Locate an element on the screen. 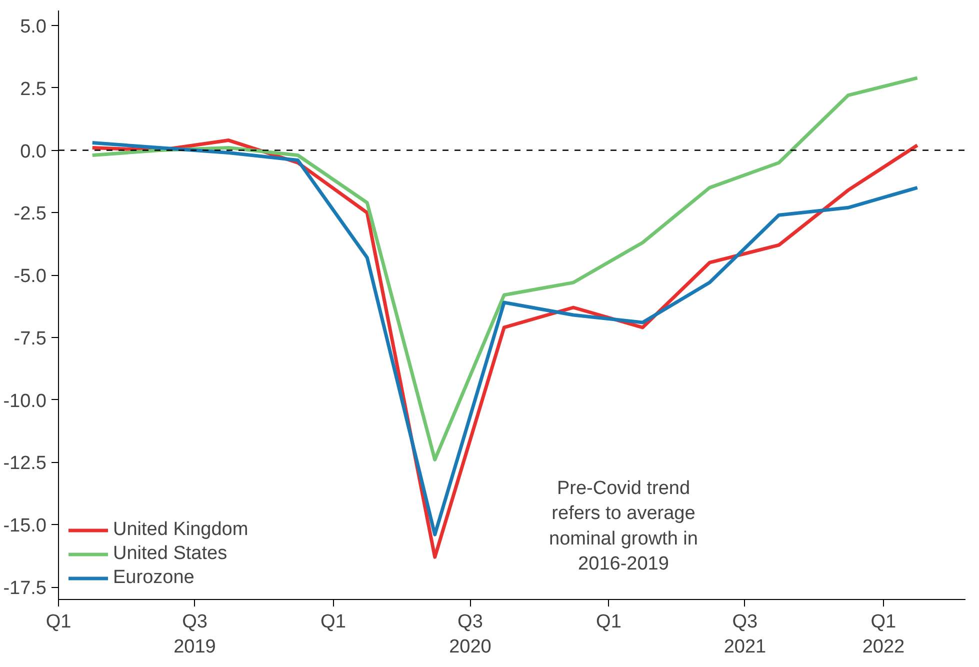 This screenshot has width=979, height=667. y-tick-label: -7.5 is located at coordinates (30, 339).